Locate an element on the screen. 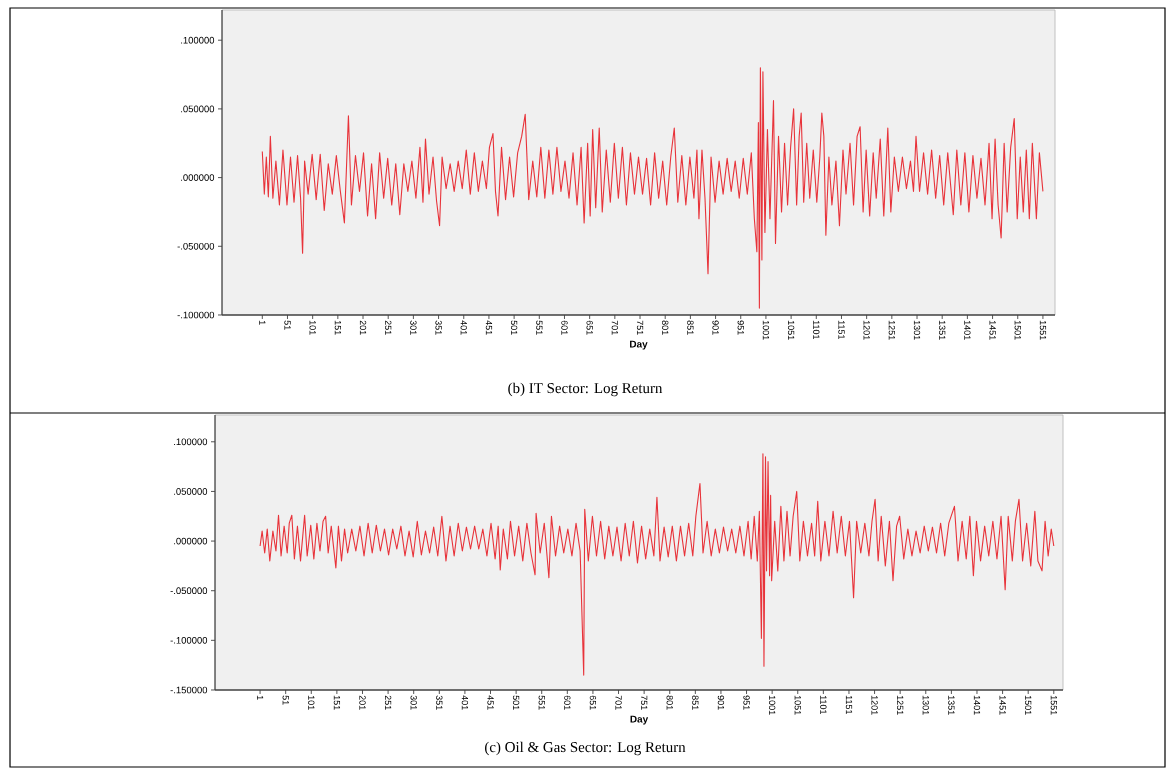 The width and height of the screenshot is (1169, 769). text: (b) IT Sector: Log Return is located at coordinates (585, 389).